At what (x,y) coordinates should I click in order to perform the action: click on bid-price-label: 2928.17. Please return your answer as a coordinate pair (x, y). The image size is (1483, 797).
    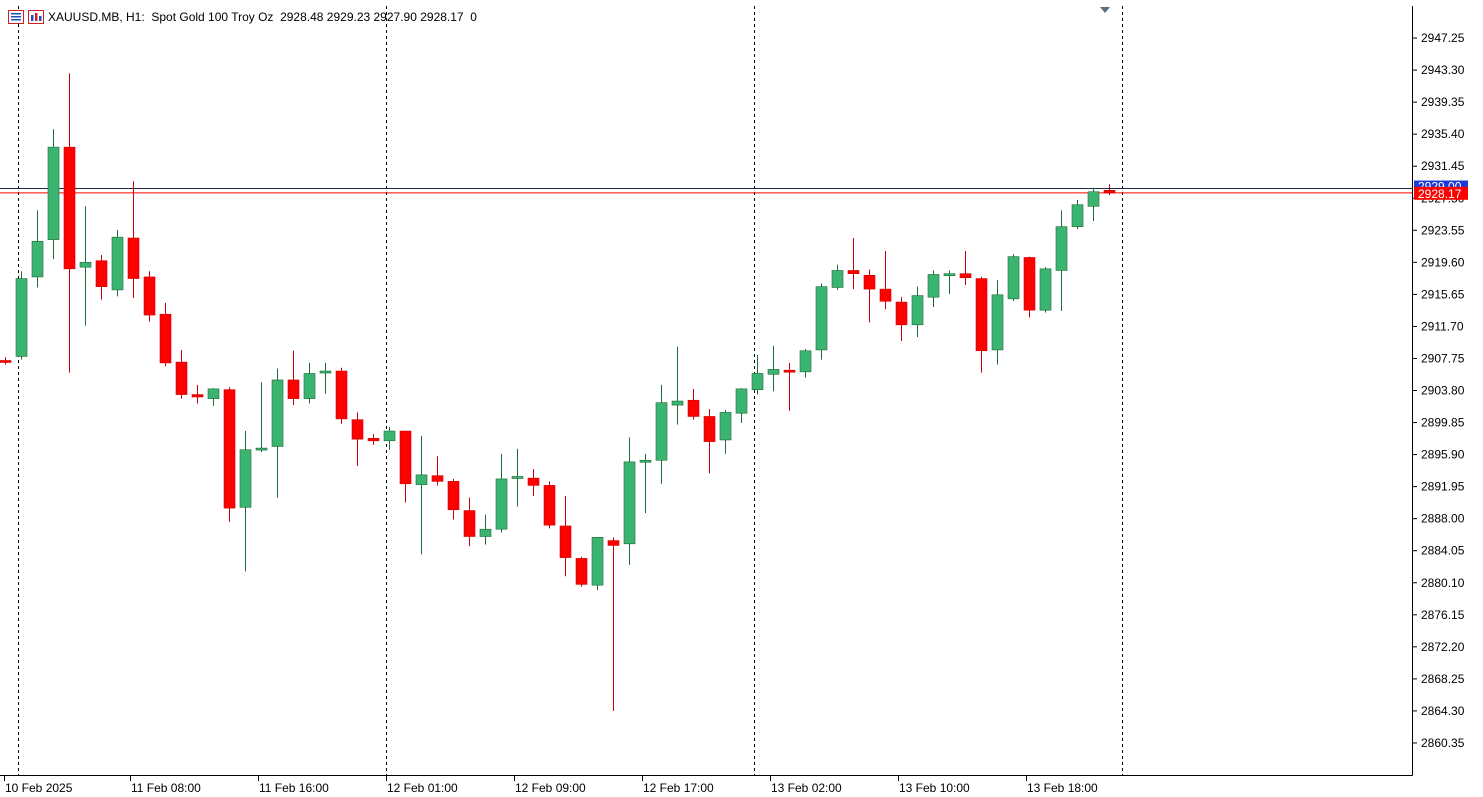
    Looking at the image, I should click on (1440, 194).